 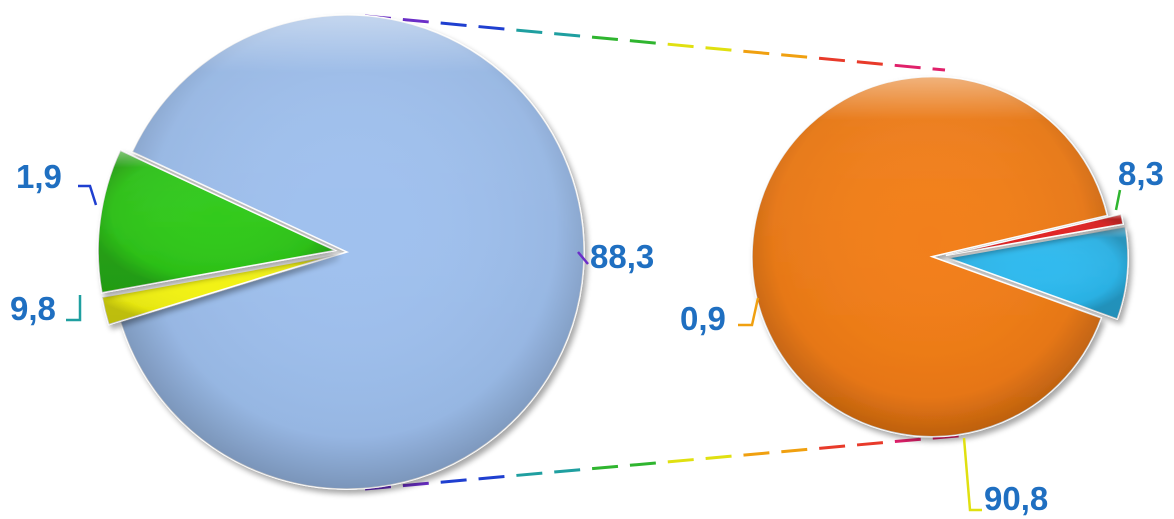 I want to click on data-label: 8,3, so click(x=1141, y=173).